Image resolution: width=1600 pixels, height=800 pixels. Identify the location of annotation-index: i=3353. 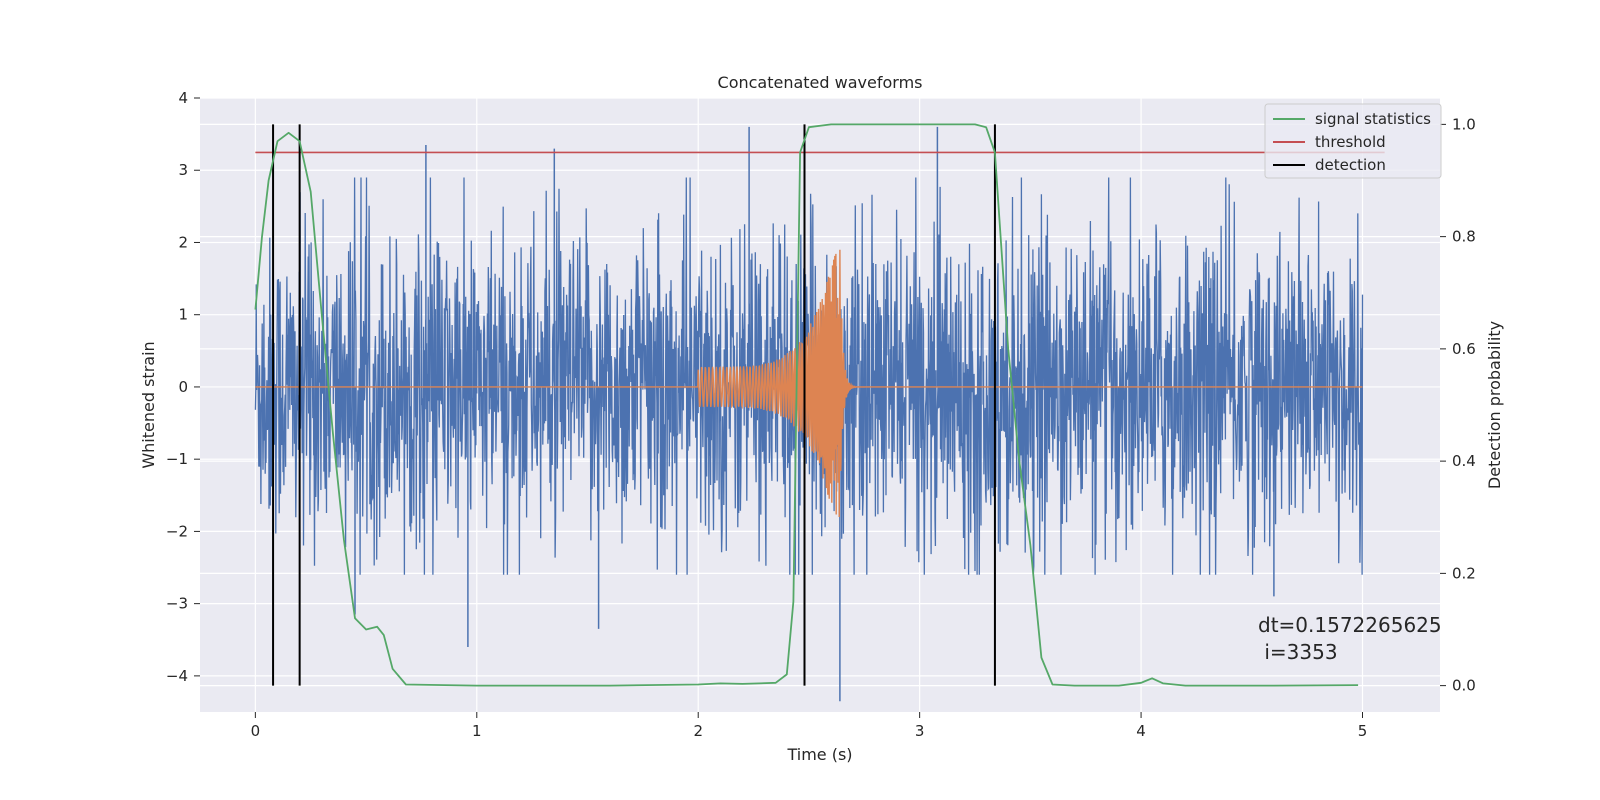
(1298, 652).